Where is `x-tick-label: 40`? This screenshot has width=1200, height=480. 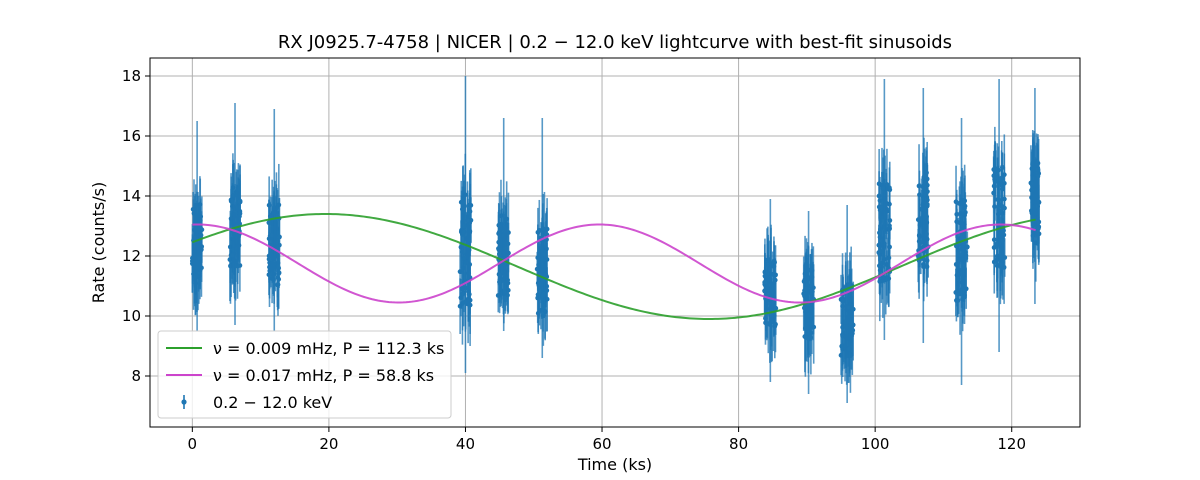 x-tick-label: 40 is located at coordinates (465, 444).